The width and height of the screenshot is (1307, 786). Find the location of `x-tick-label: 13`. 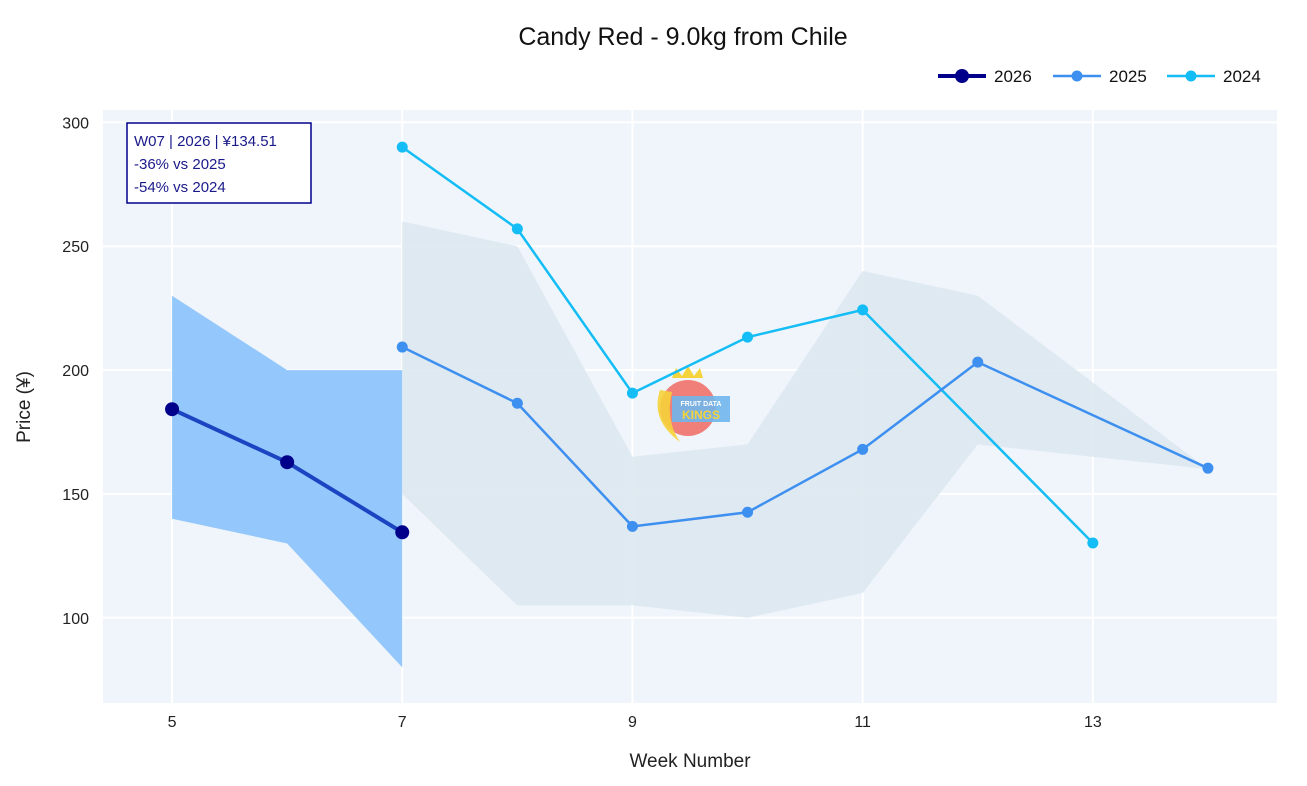

x-tick-label: 13 is located at coordinates (1093, 722).